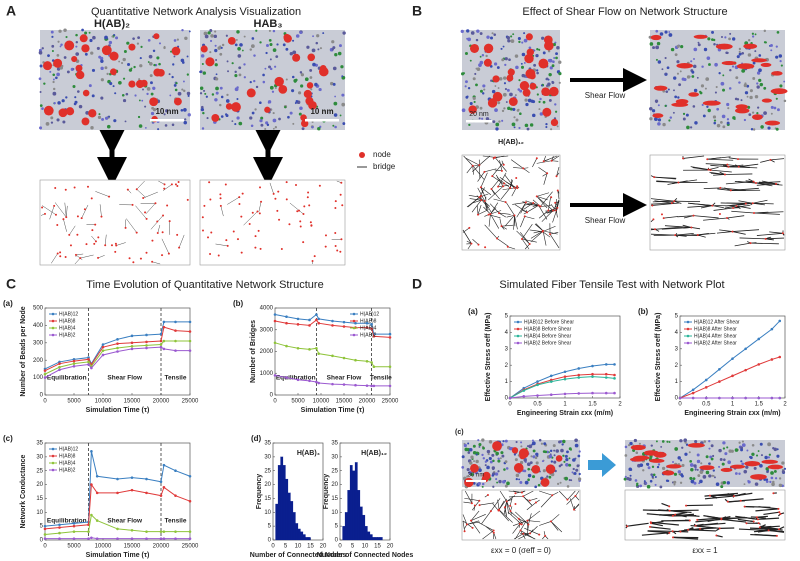 The height and width of the screenshot is (561, 800). What do you see at coordinates (718, 80) in the screenshot?
I see `snapshot` at bounding box center [718, 80].